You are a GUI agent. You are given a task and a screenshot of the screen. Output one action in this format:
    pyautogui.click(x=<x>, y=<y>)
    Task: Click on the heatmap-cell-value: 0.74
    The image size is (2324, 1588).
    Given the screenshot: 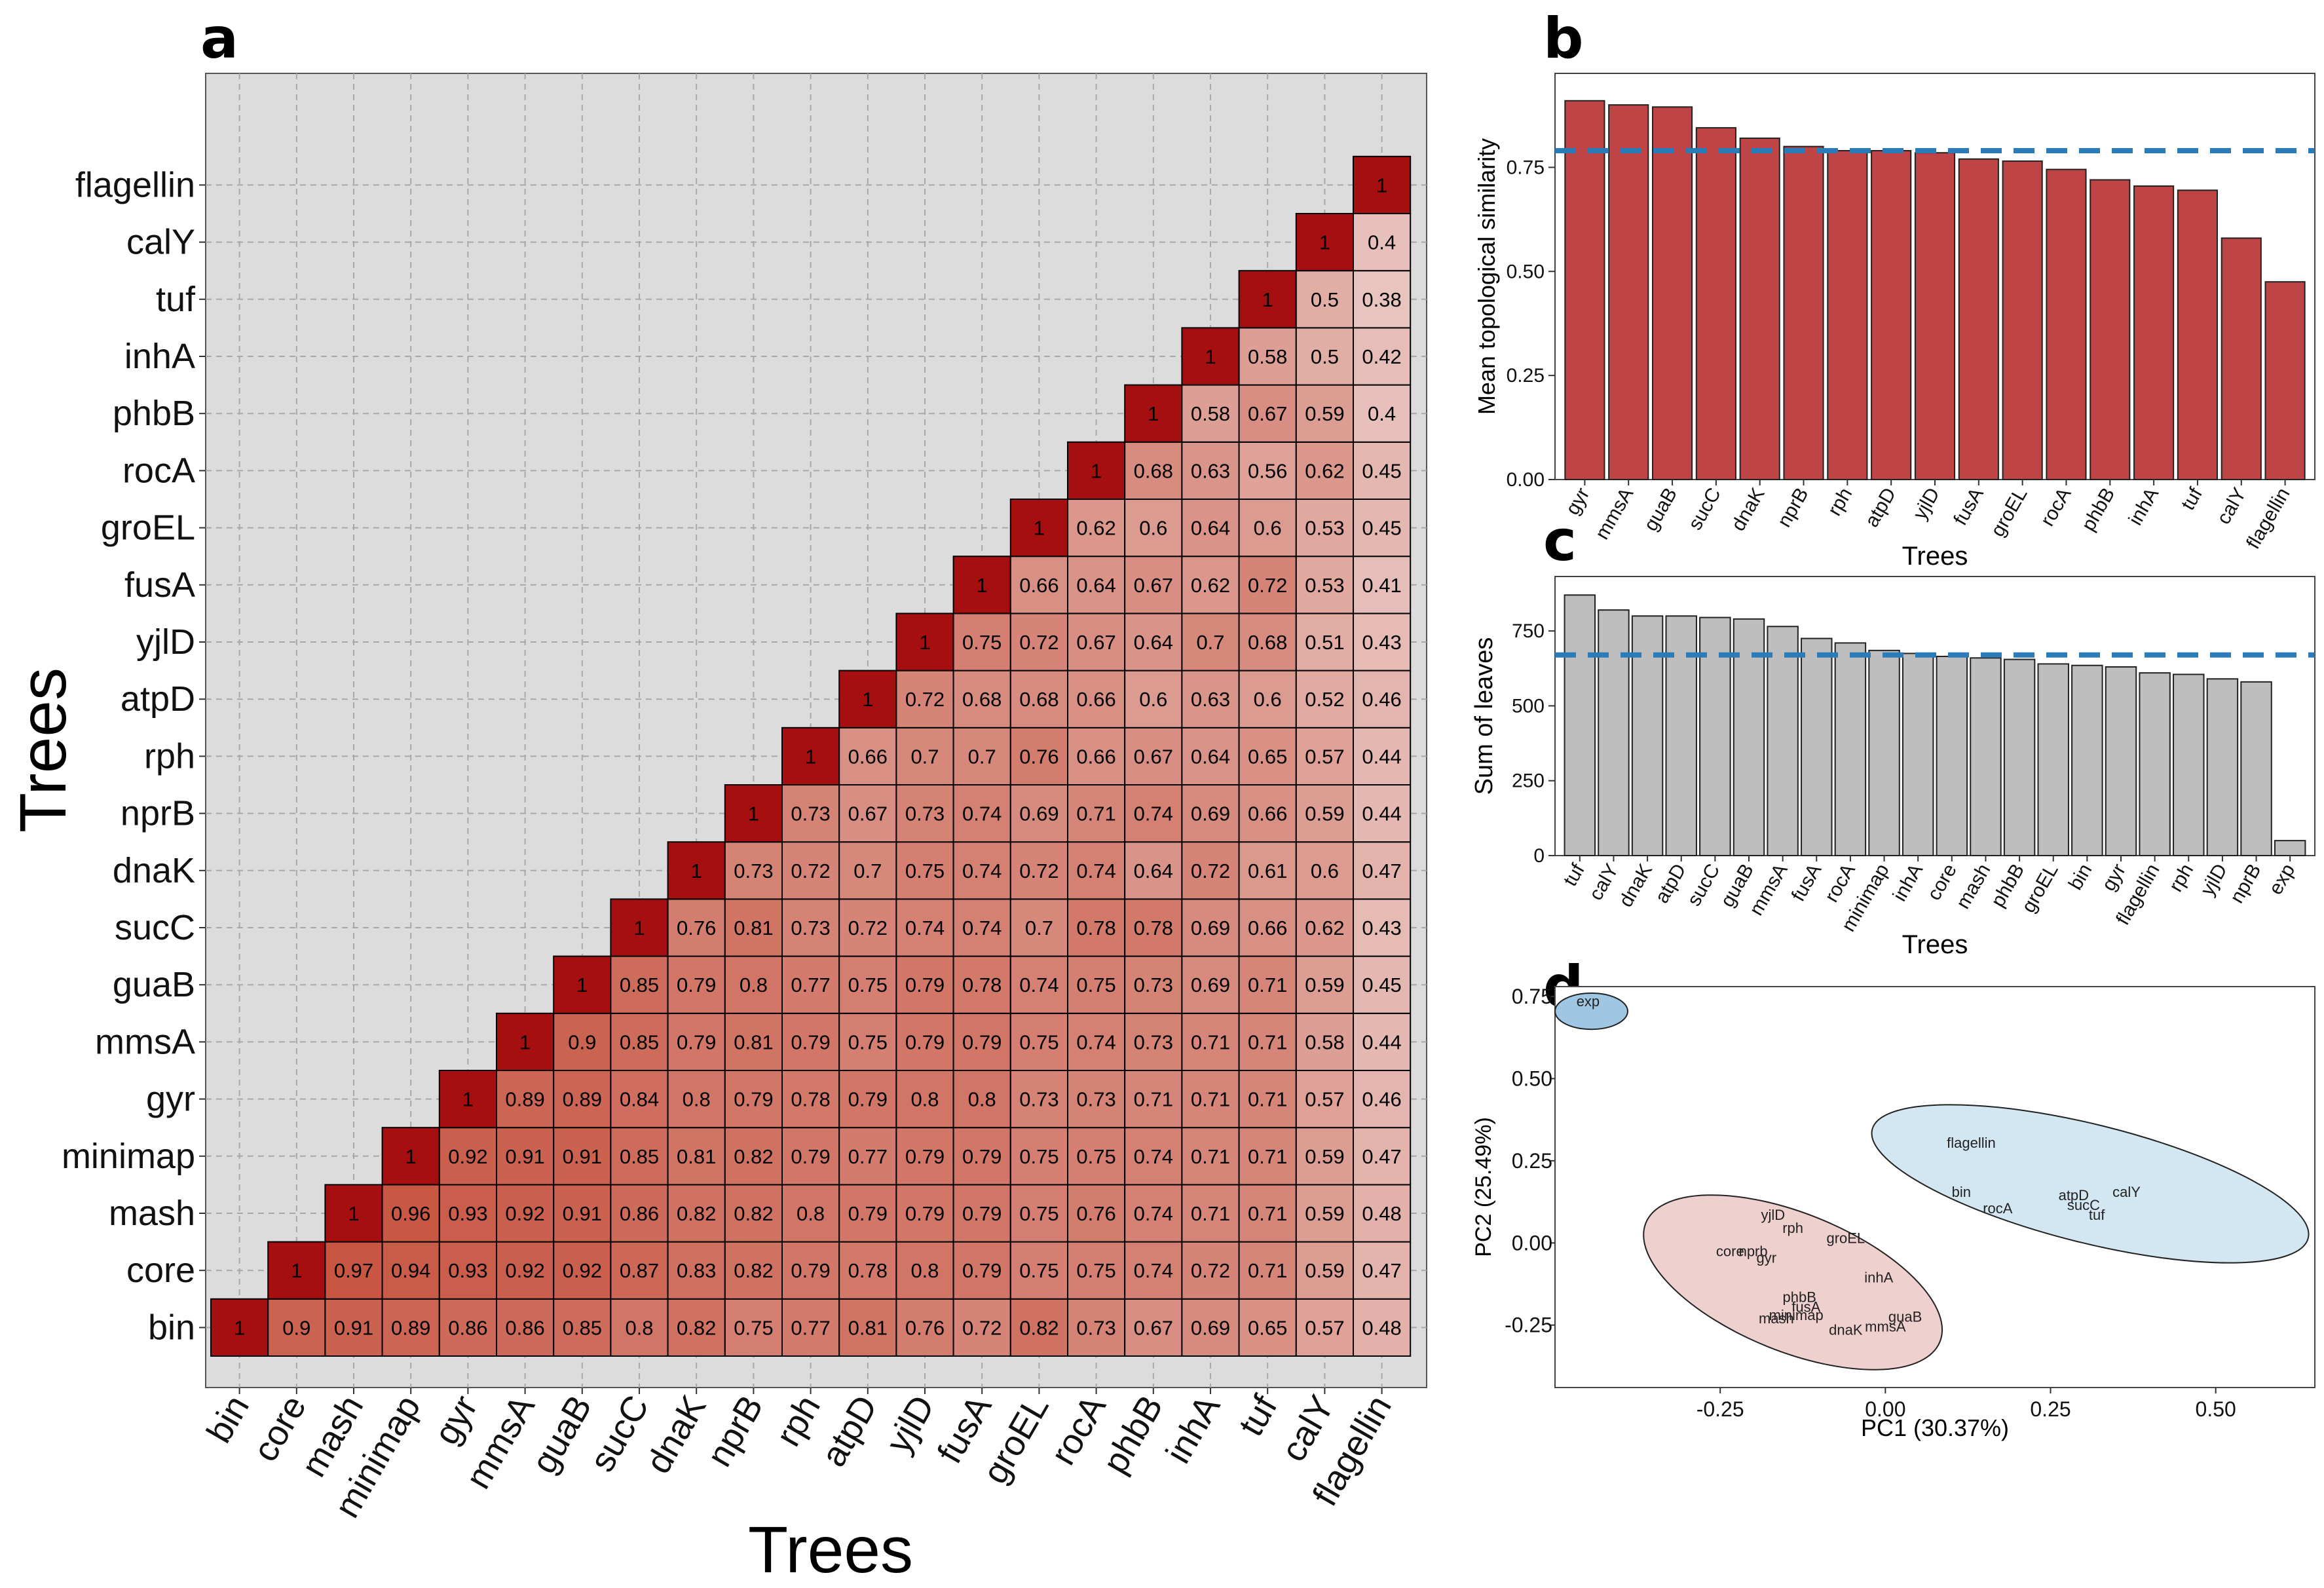 What is the action you would take?
    pyautogui.click(x=1153, y=1270)
    